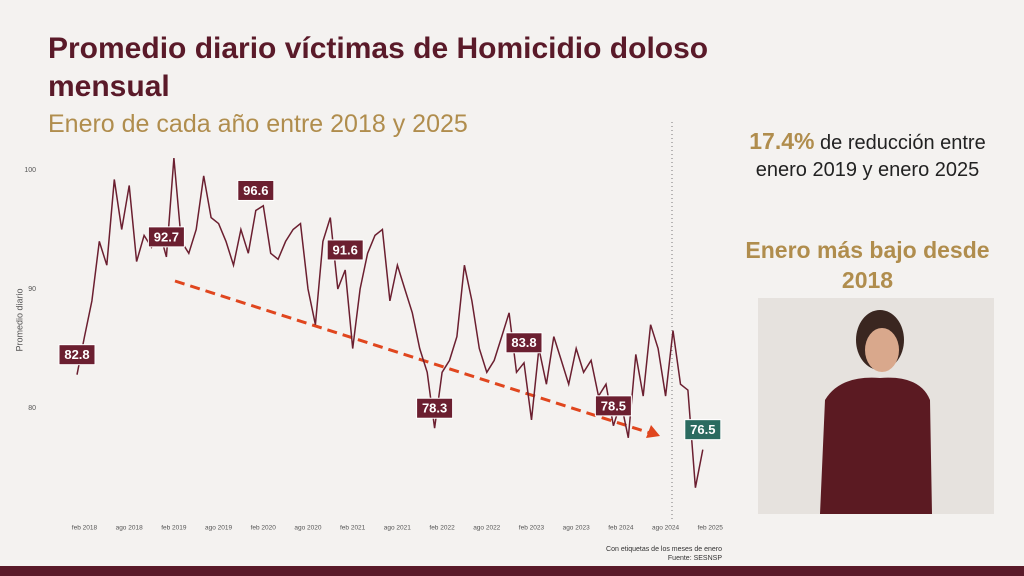 The image size is (1024, 576). What do you see at coordinates (665, 528) in the screenshot?
I see `x-tick-label: ago 2024` at bounding box center [665, 528].